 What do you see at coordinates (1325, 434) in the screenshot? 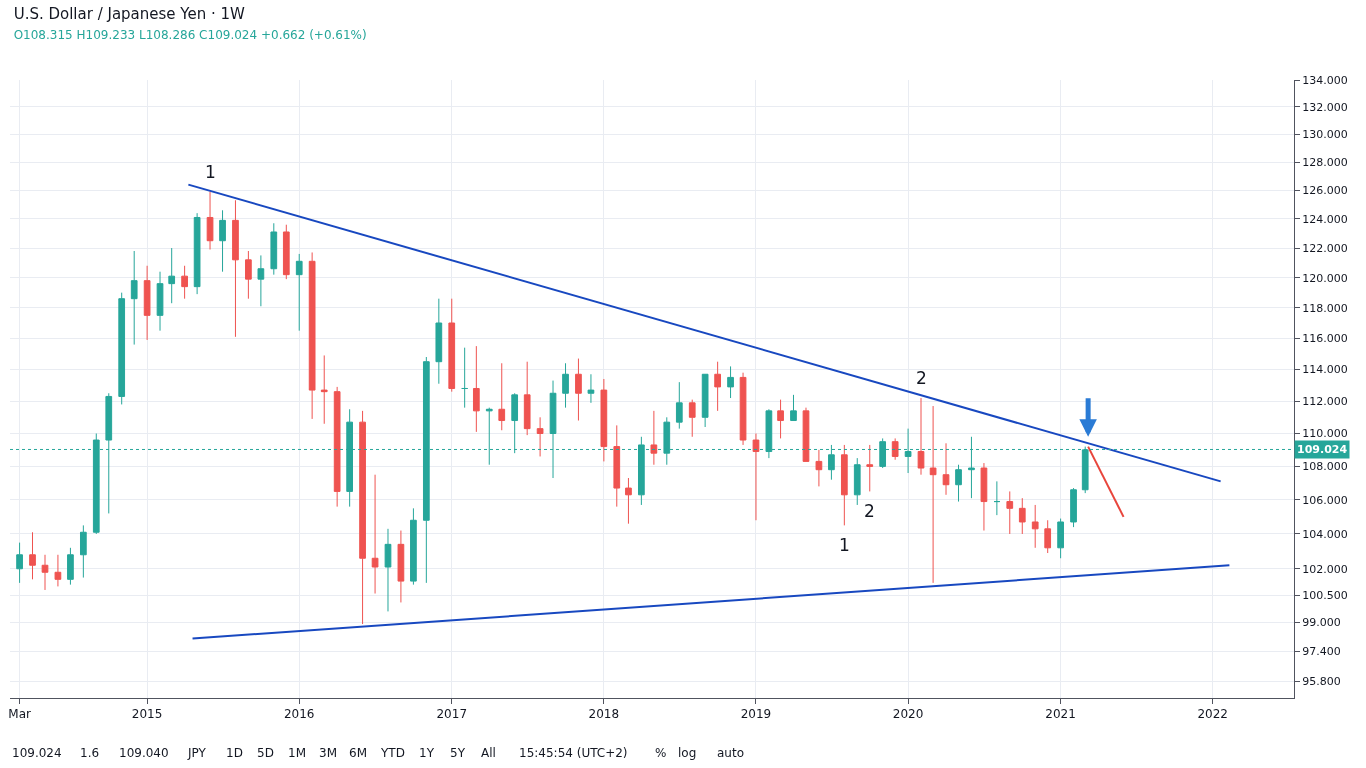
I see `y-tick-label: 110.000` at bounding box center [1325, 434].